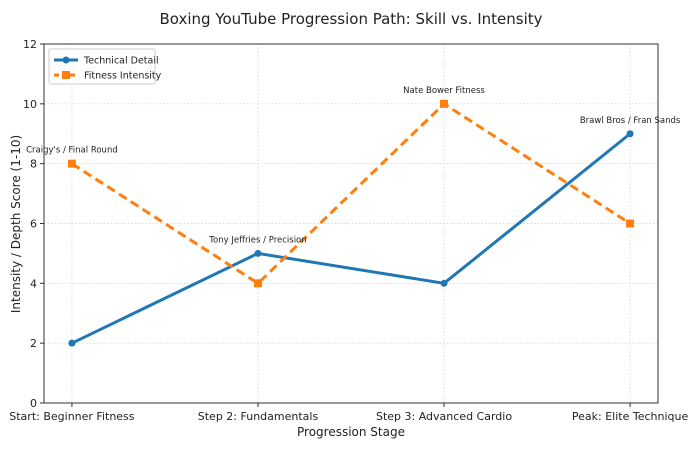 This screenshot has height=454, width=700. What do you see at coordinates (258, 416) in the screenshot?
I see `x-tick-label: Step 2: Fundamentals` at bounding box center [258, 416].